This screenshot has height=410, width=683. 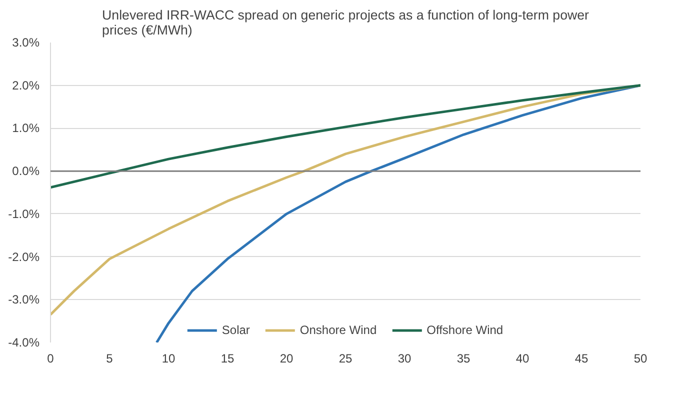 What do you see at coordinates (24, 343) in the screenshot?
I see `y-tick-label: -4.0%` at bounding box center [24, 343].